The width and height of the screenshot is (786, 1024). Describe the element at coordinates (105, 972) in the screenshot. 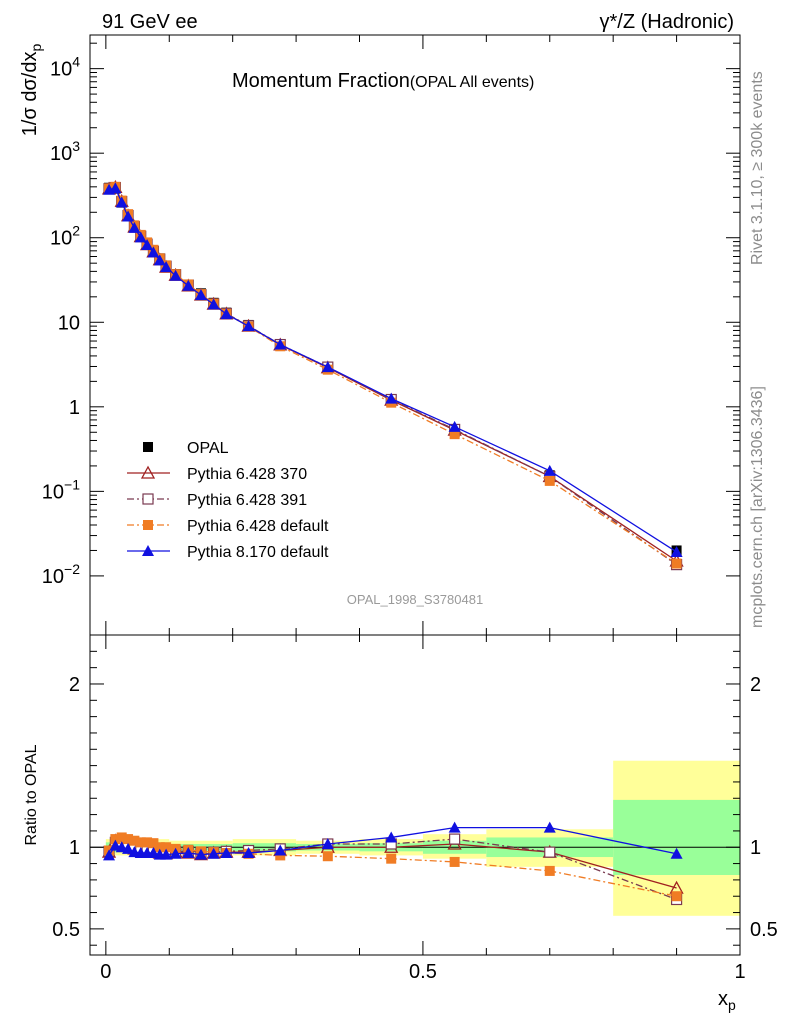

I see `x-tick-label: 0` at that location.